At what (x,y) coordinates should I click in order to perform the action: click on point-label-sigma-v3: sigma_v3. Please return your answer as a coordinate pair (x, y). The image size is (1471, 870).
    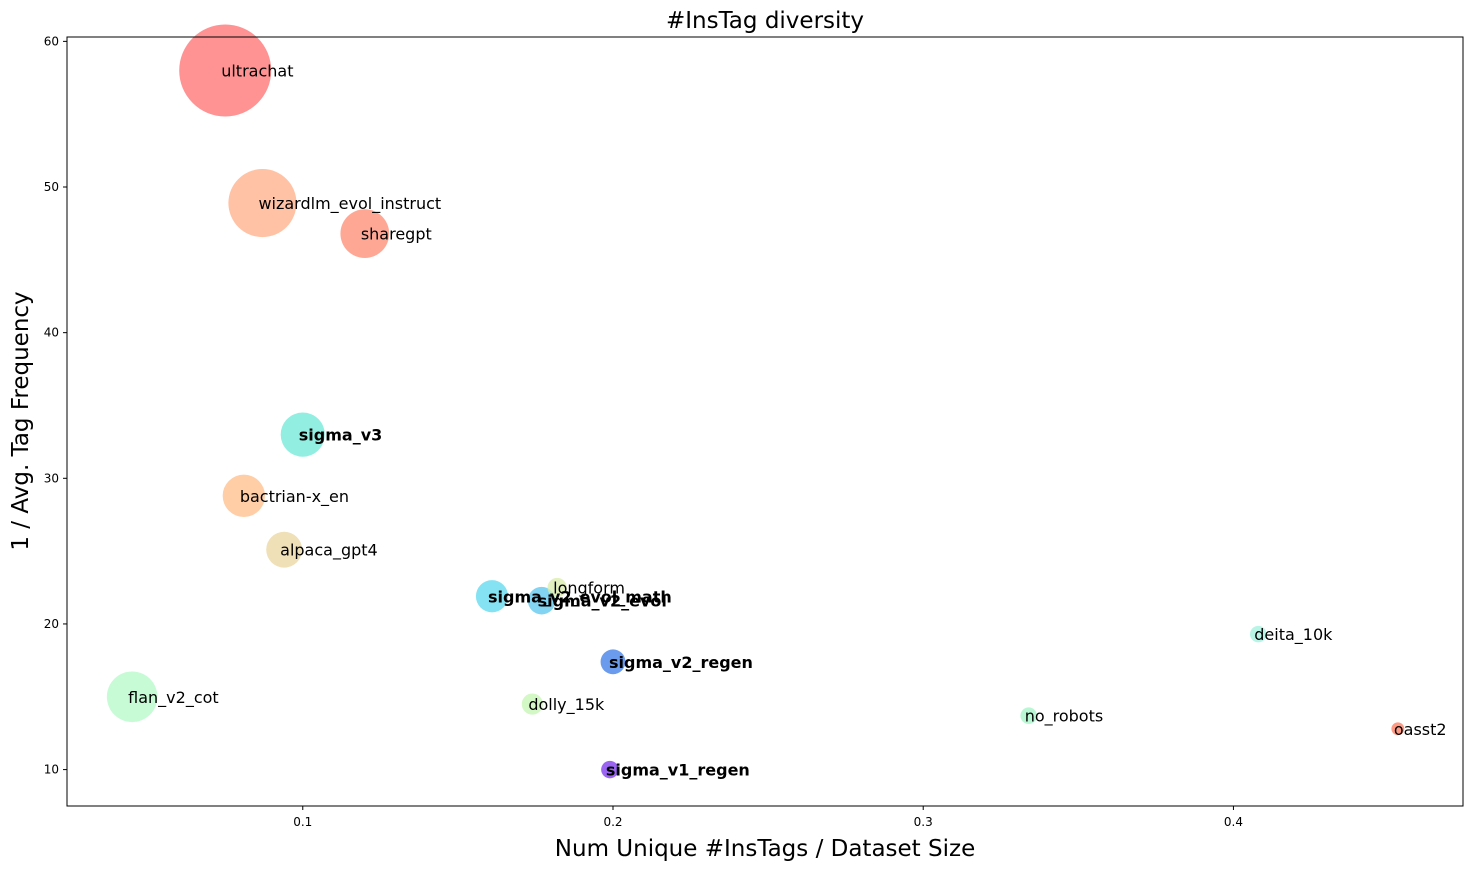
    Looking at the image, I should click on (341, 435).